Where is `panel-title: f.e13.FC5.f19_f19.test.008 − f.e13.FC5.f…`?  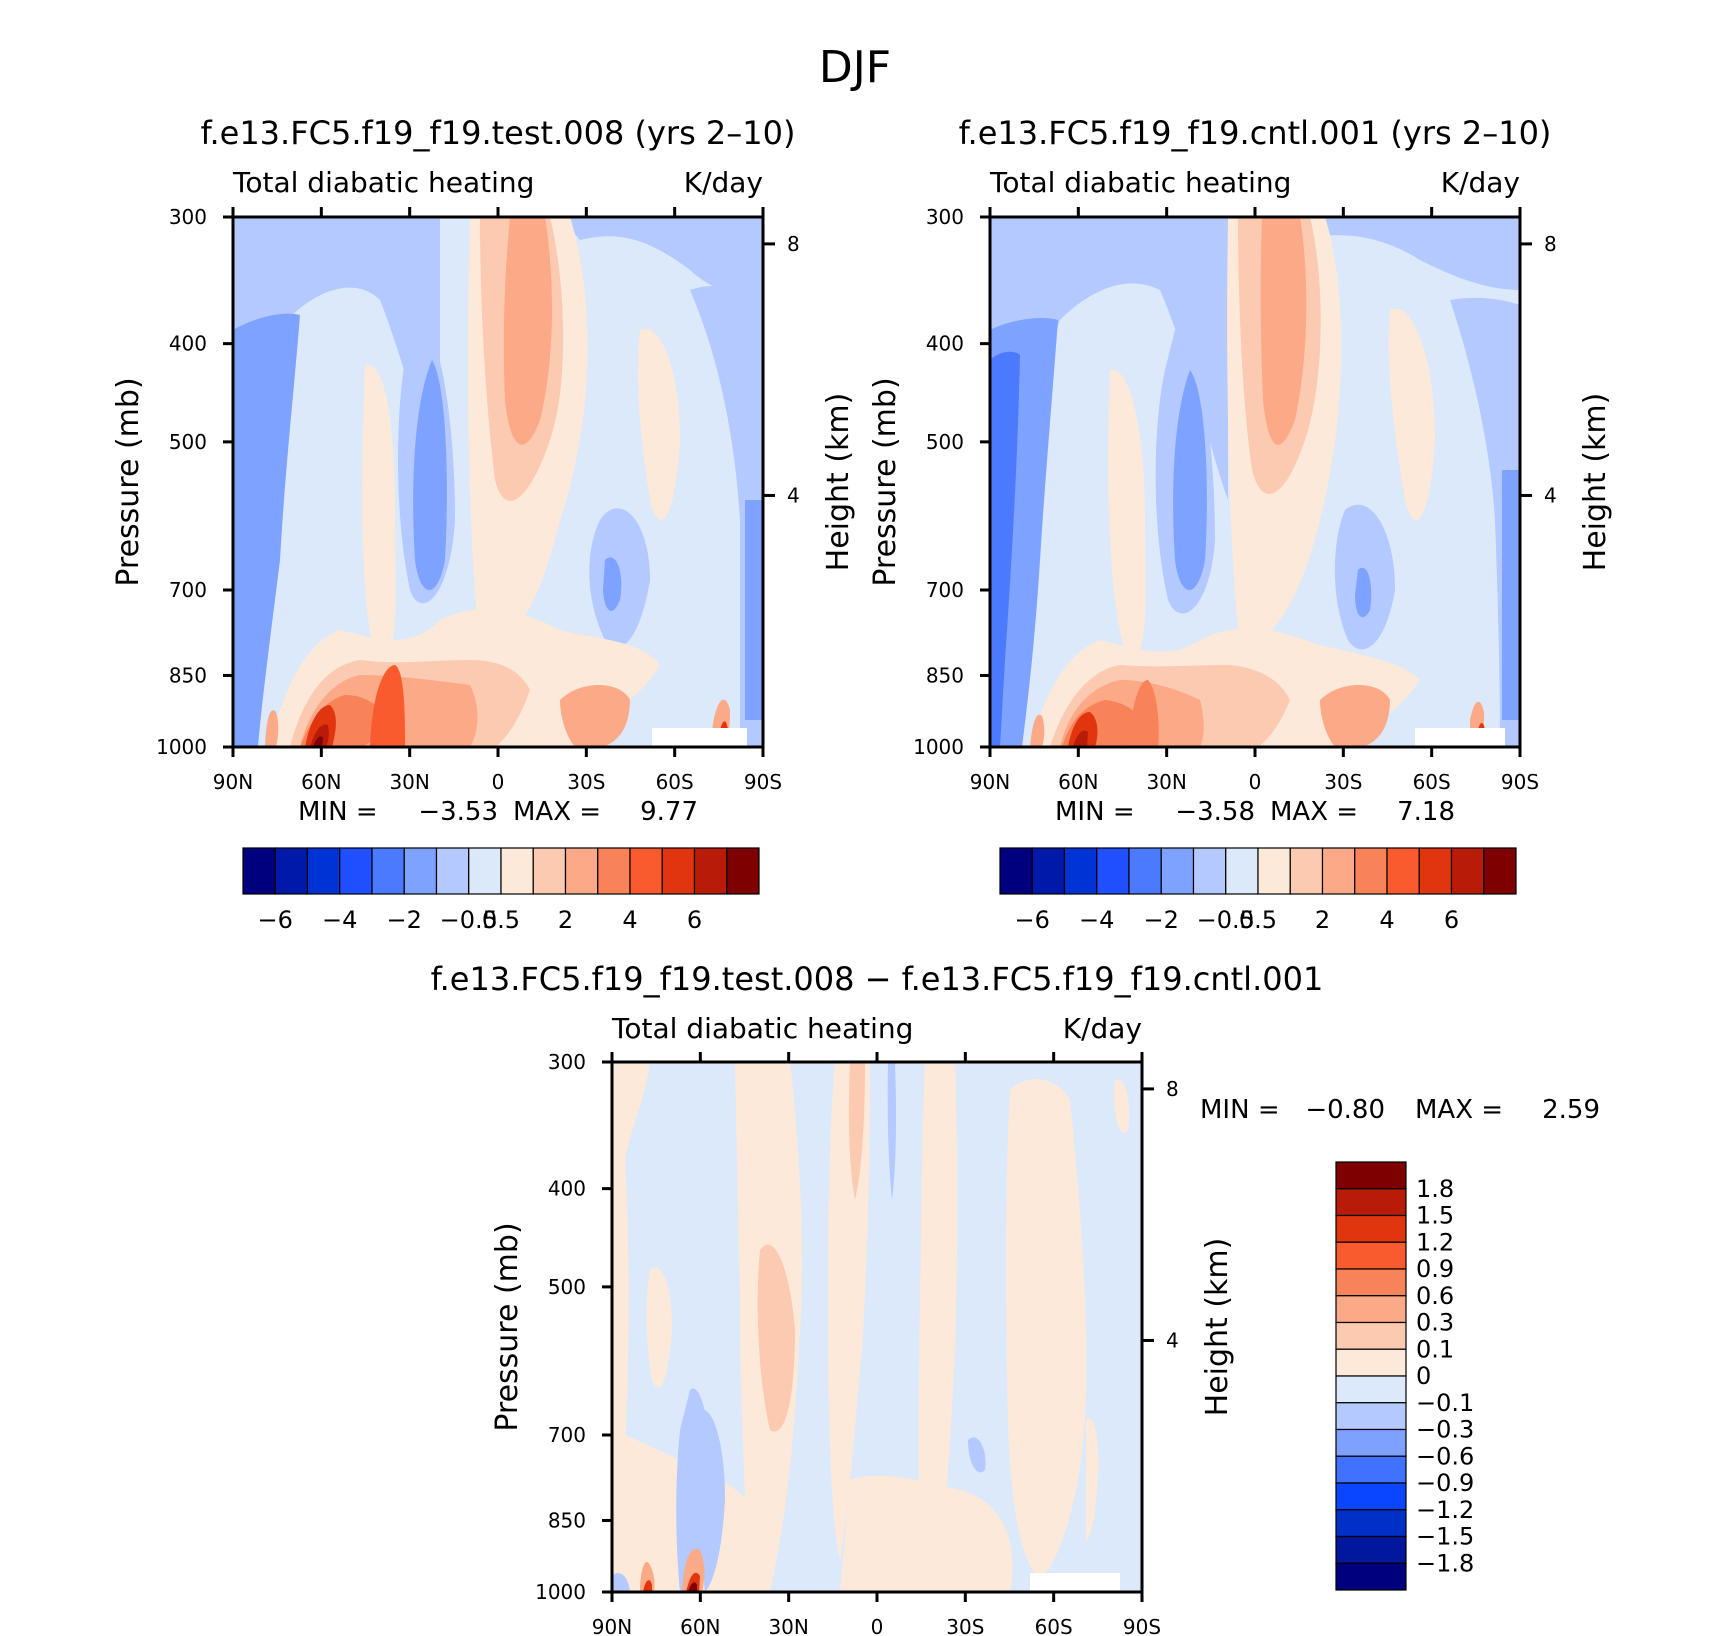
panel-title: f.e13.FC5.f19_f19.test.008 − f.e13.FC5.f… is located at coordinates (877, 979).